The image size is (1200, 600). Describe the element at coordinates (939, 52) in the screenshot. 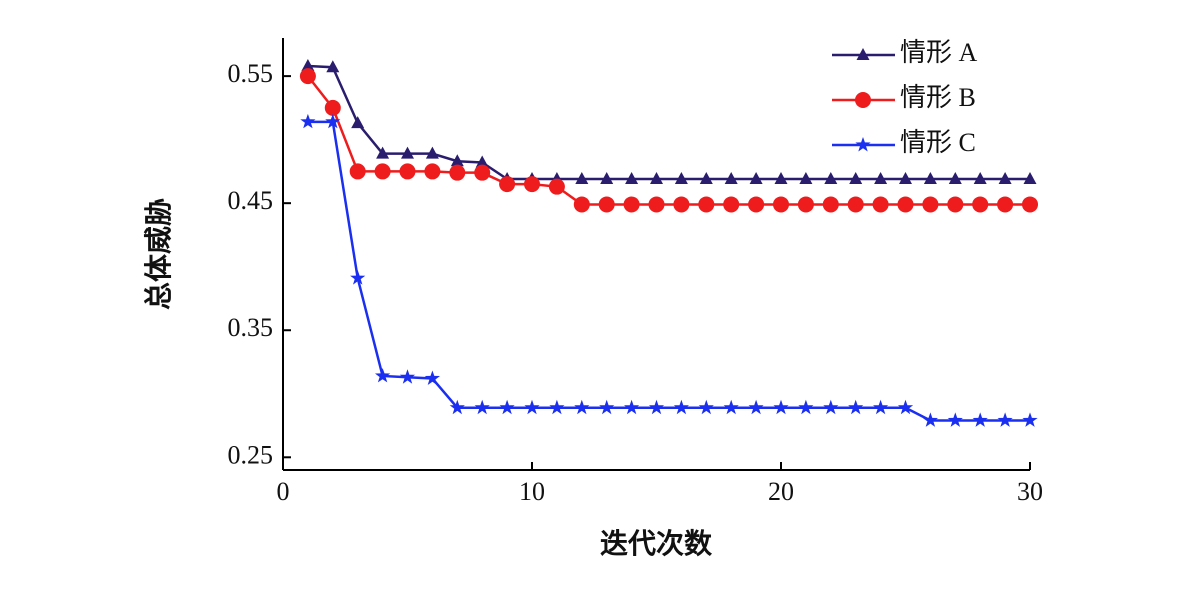

I see `legend-label: 情形 A` at that location.